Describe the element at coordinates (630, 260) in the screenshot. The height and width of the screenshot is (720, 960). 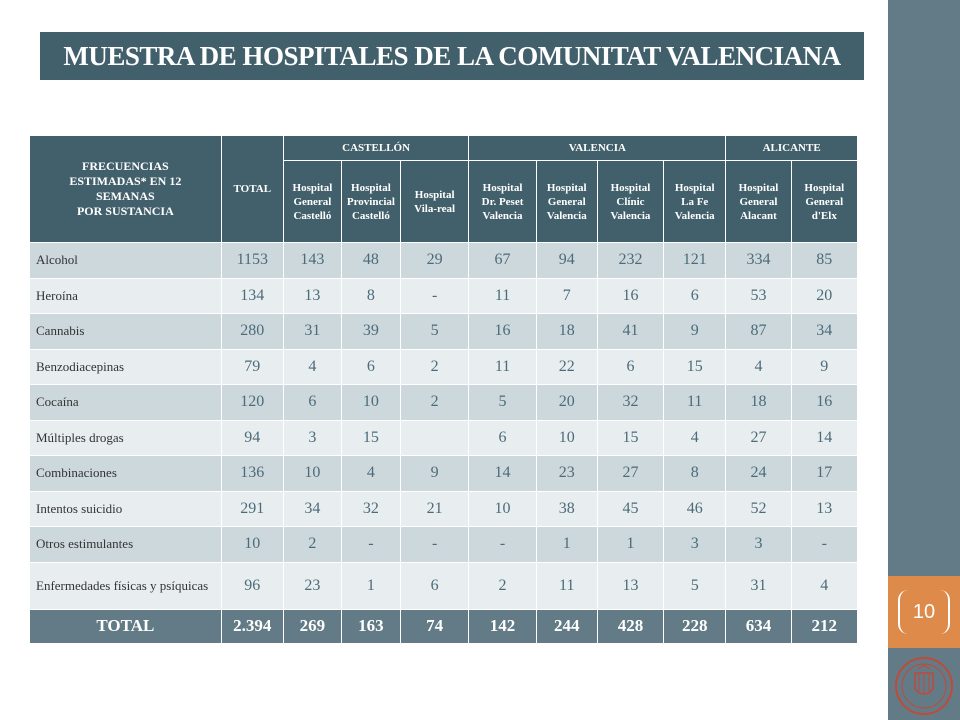
I see `table-cell: 232` at that location.